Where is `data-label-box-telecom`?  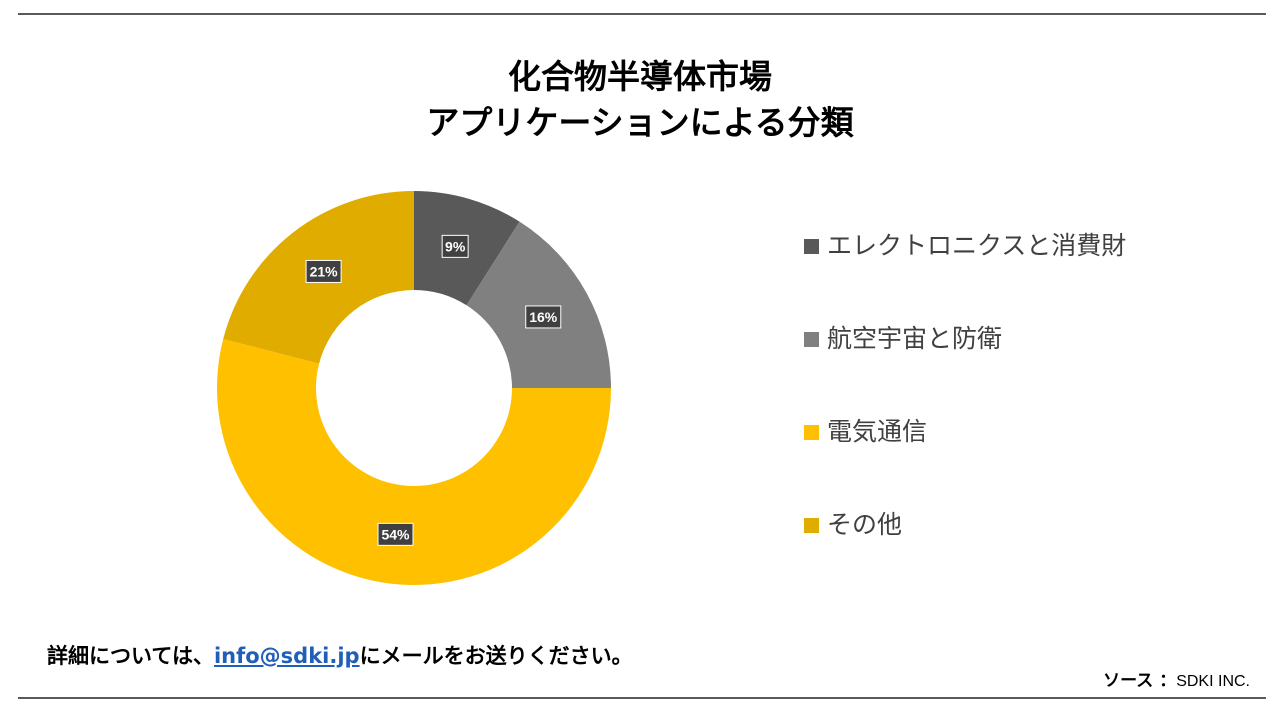
data-label-box-telecom is located at coordinates (395, 534).